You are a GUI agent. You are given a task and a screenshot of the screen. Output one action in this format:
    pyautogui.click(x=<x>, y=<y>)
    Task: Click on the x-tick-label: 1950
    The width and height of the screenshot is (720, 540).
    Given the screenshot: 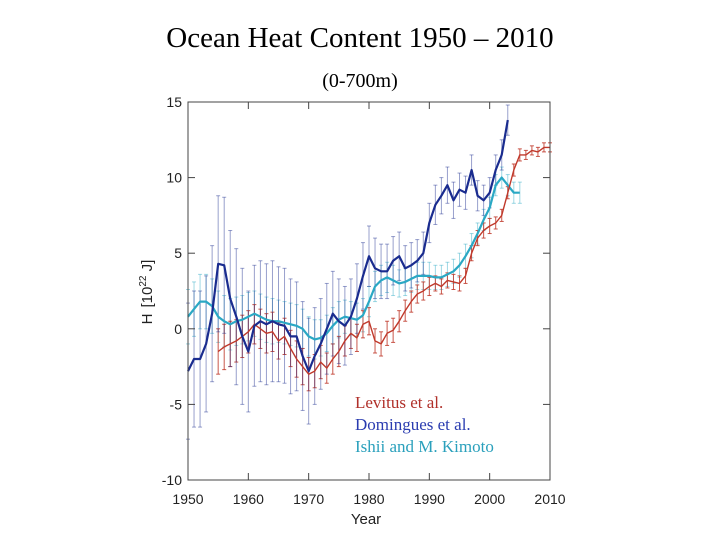 What is the action you would take?
    pyautogui.click(x=187, y=499)
    